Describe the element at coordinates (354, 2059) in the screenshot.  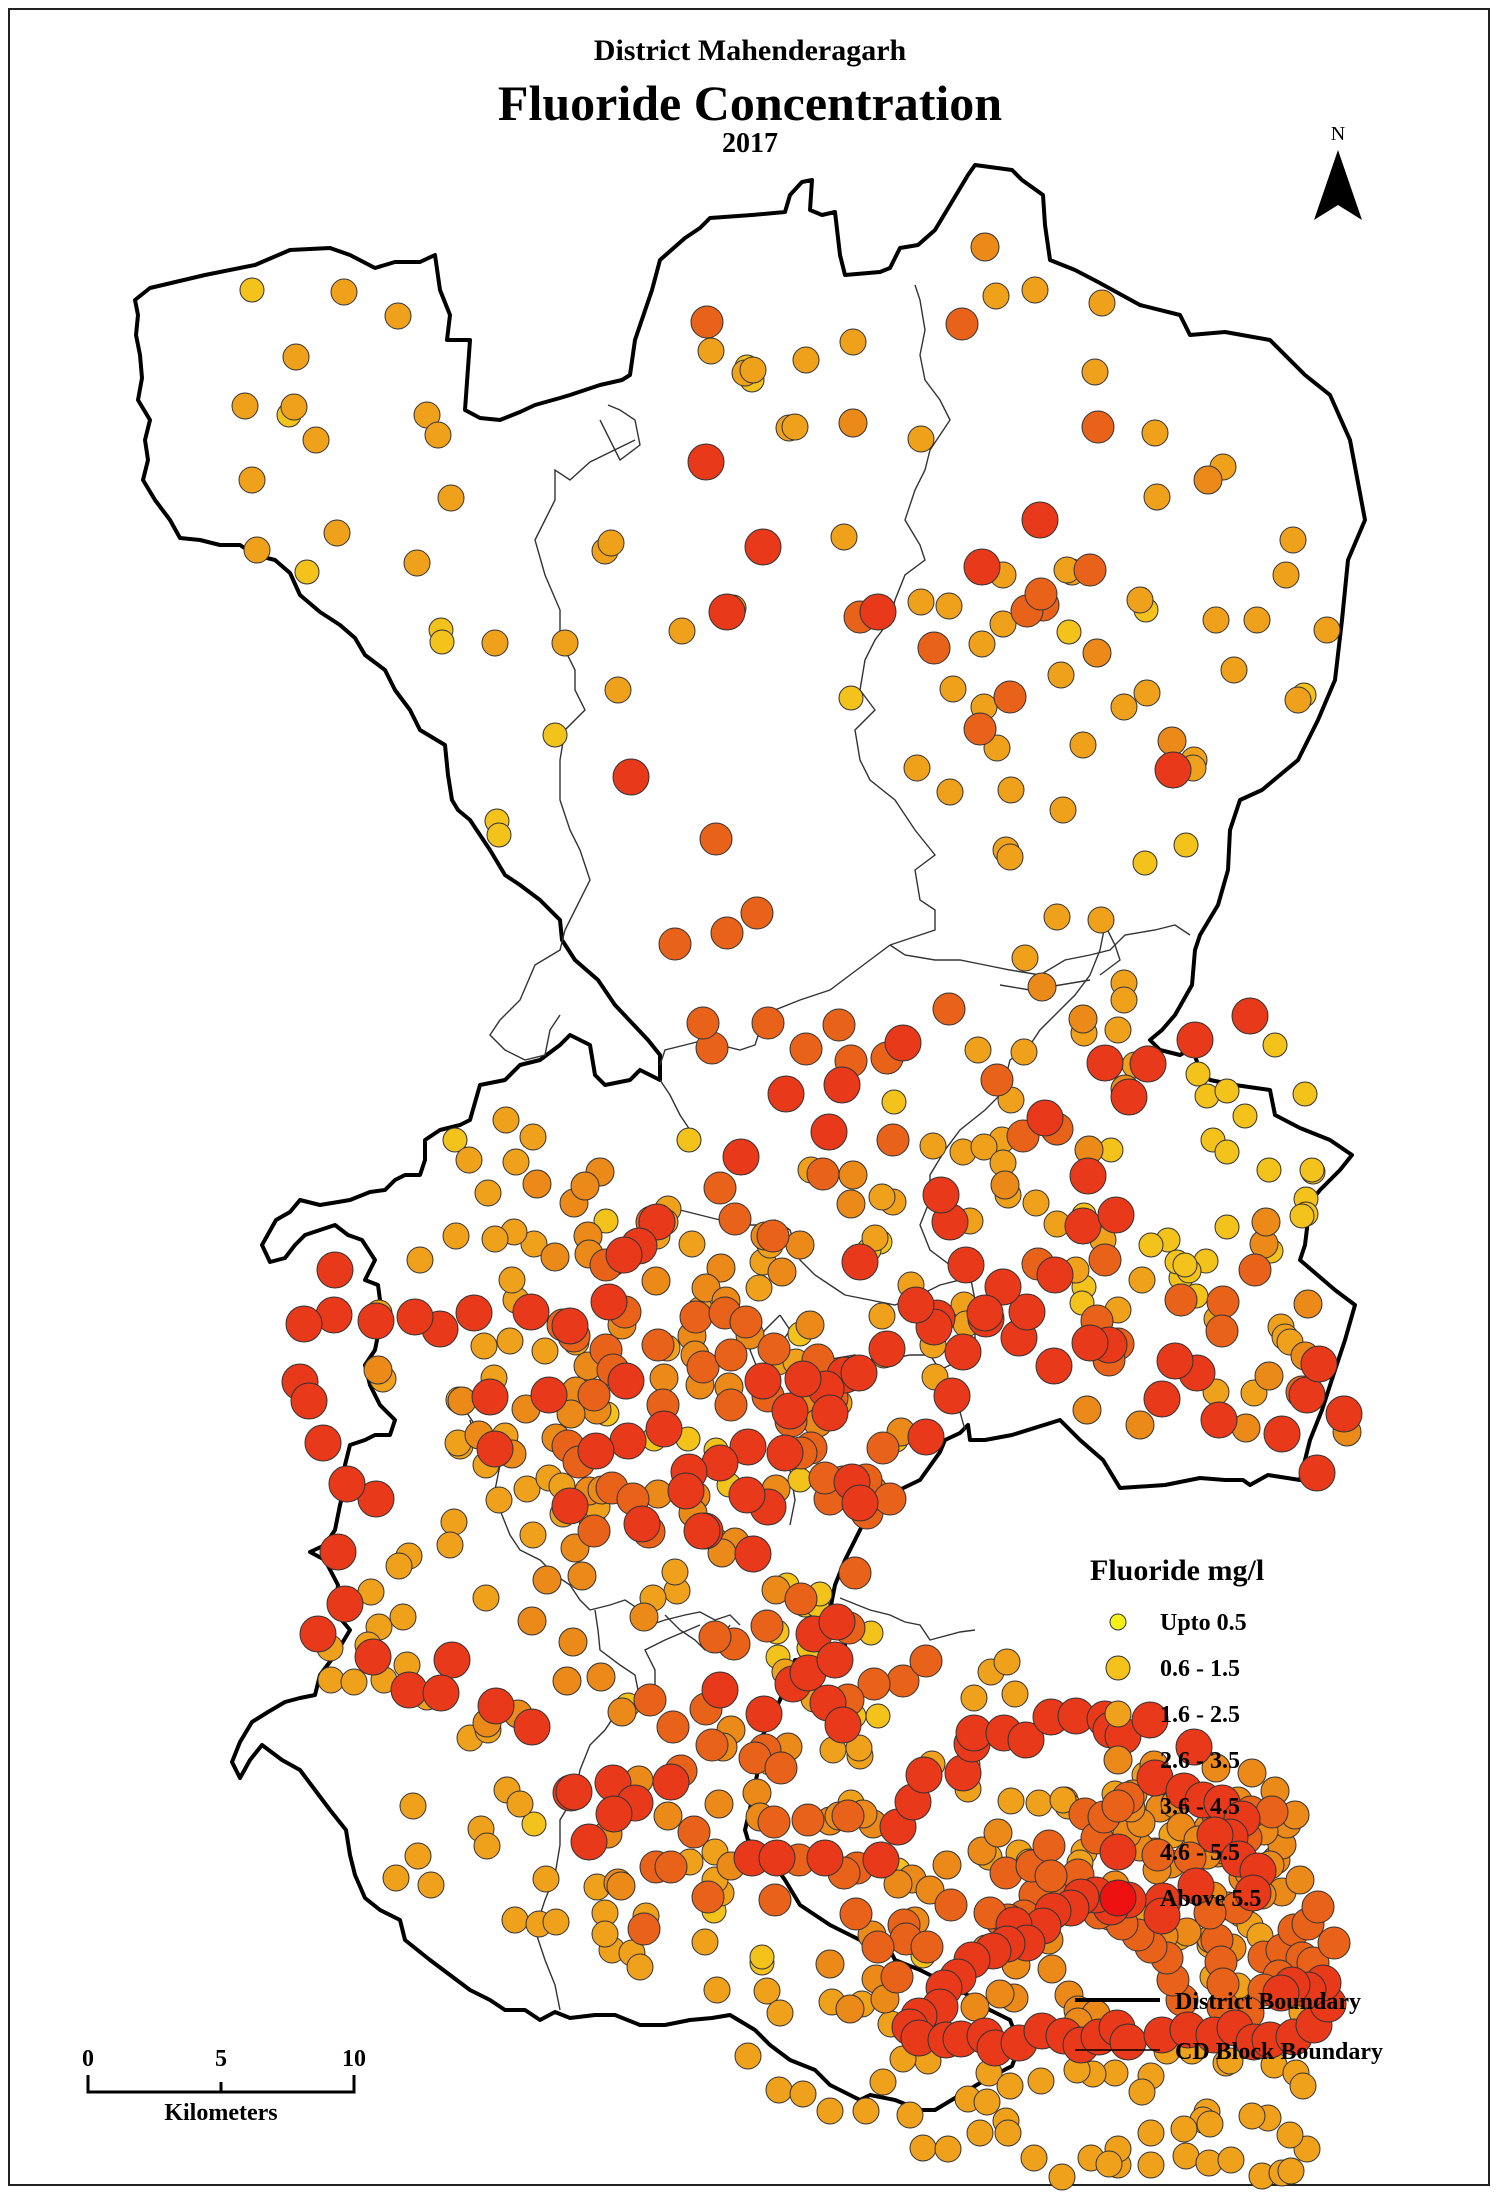
I see `scale-tick-10: 10` at that location.